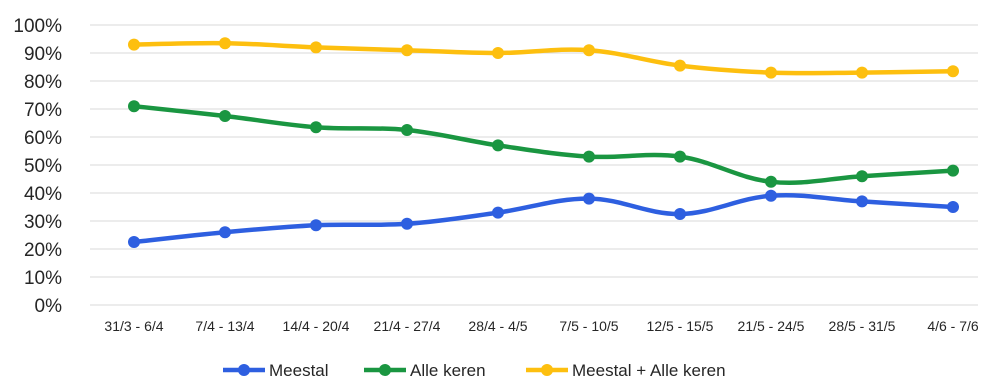  I want to click on y-tick-label: 60%, so click(43, 138).